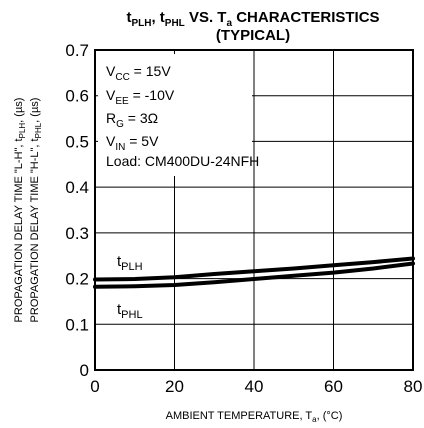 This screenshot has width=424, height=428. I want to click on x-tick-labels: 0 20 40 60 80, so click(256, 386).